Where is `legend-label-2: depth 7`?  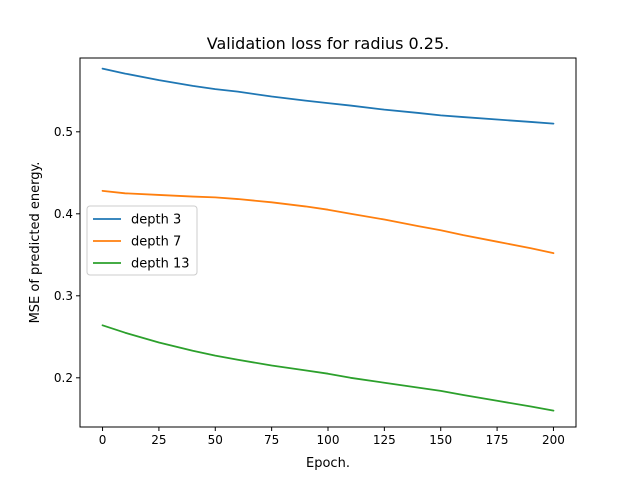
legend-label-2: depth 7 is located at coordinates (156, 242).